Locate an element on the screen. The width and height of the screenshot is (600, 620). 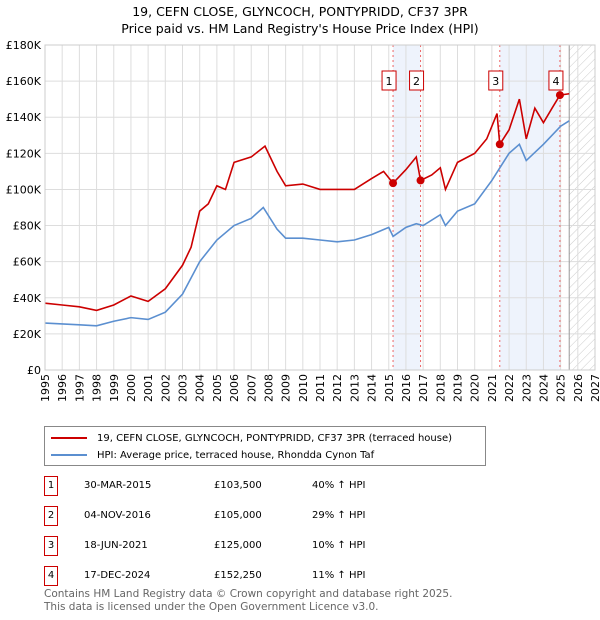
sale-label: 3 is located at coordinates (495, 81).